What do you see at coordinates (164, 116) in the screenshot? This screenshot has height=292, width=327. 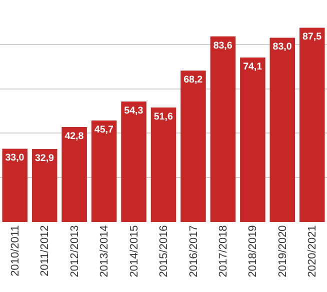 I see `data-label: 51,6` at bounding box center [164, 116].